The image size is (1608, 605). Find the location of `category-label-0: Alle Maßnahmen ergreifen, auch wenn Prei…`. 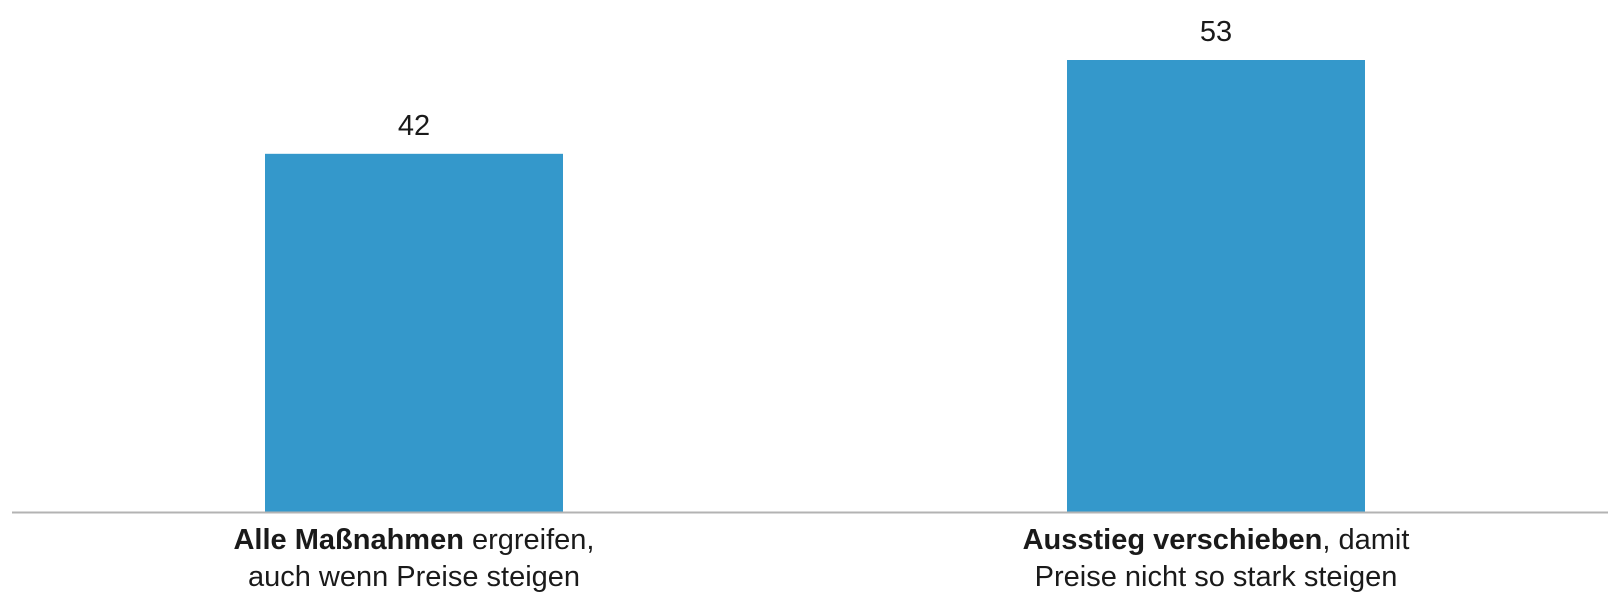

category-label-0: Alle Maßnahmen ergreifen, auch wenn Prei… is located at coordinates (414, 559).